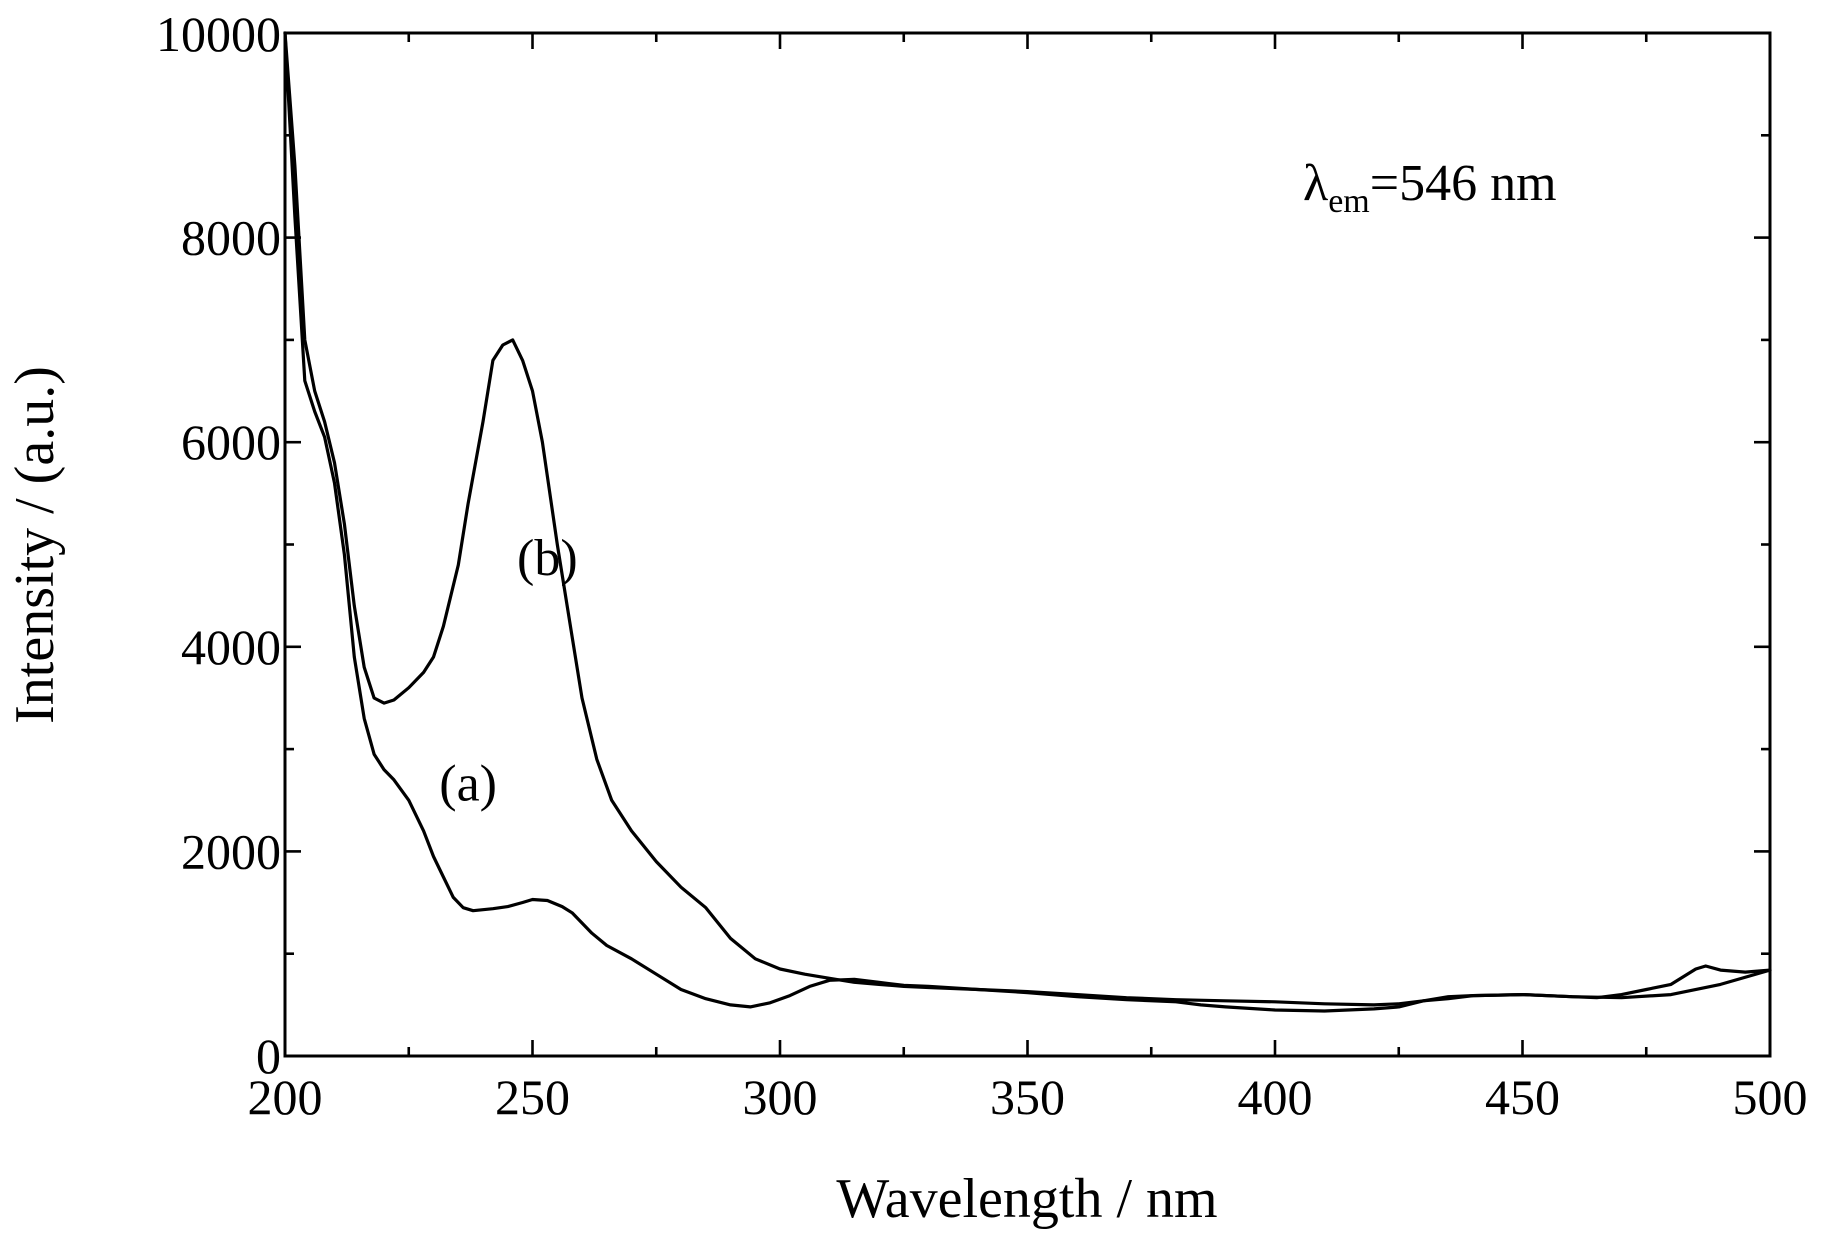  Describe the element at coordinates (532, 1097) in the screenshot. I see `x-tick-label: 250` at that location.